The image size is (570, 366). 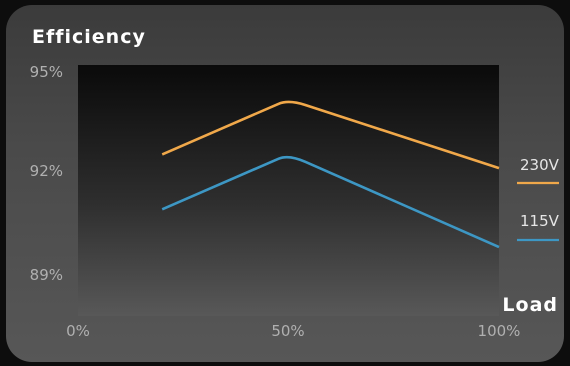 What do you see at coordinates (46, 171) in the screenshot?
I see `y-tick-label-92: 92%` at bounding box center [46, 171].